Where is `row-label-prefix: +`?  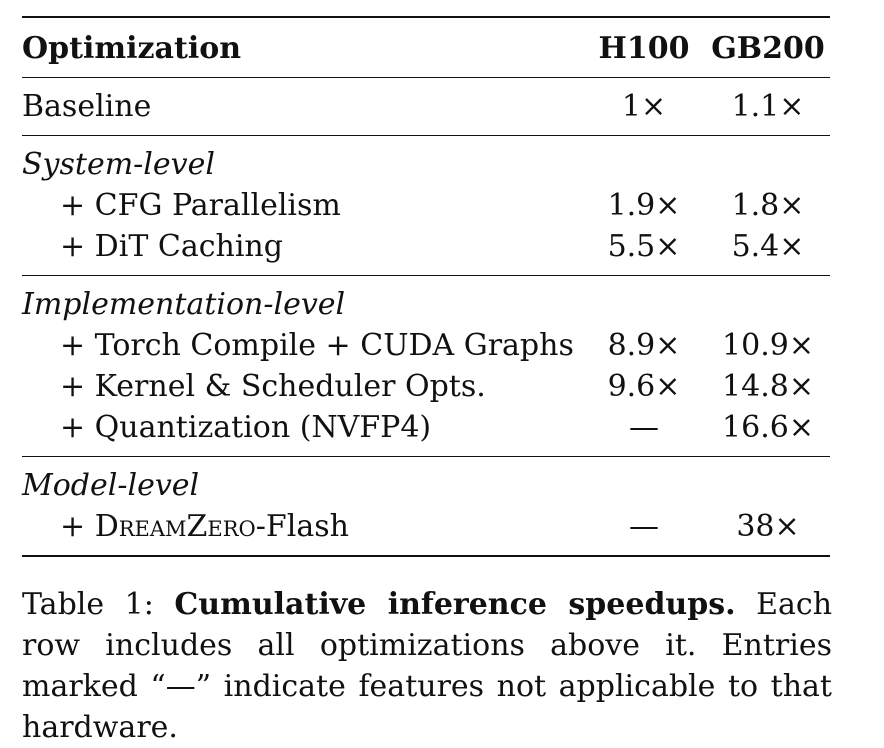
row-label-prefix: + is located at coordinates (77, 526).